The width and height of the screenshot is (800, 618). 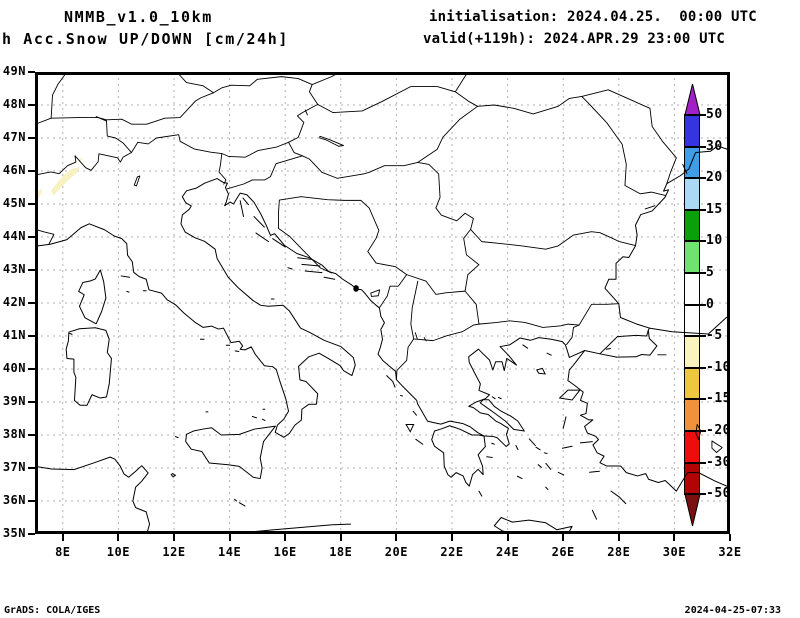 I want to click on lat-label: 41N, so click(x=14, y=335).